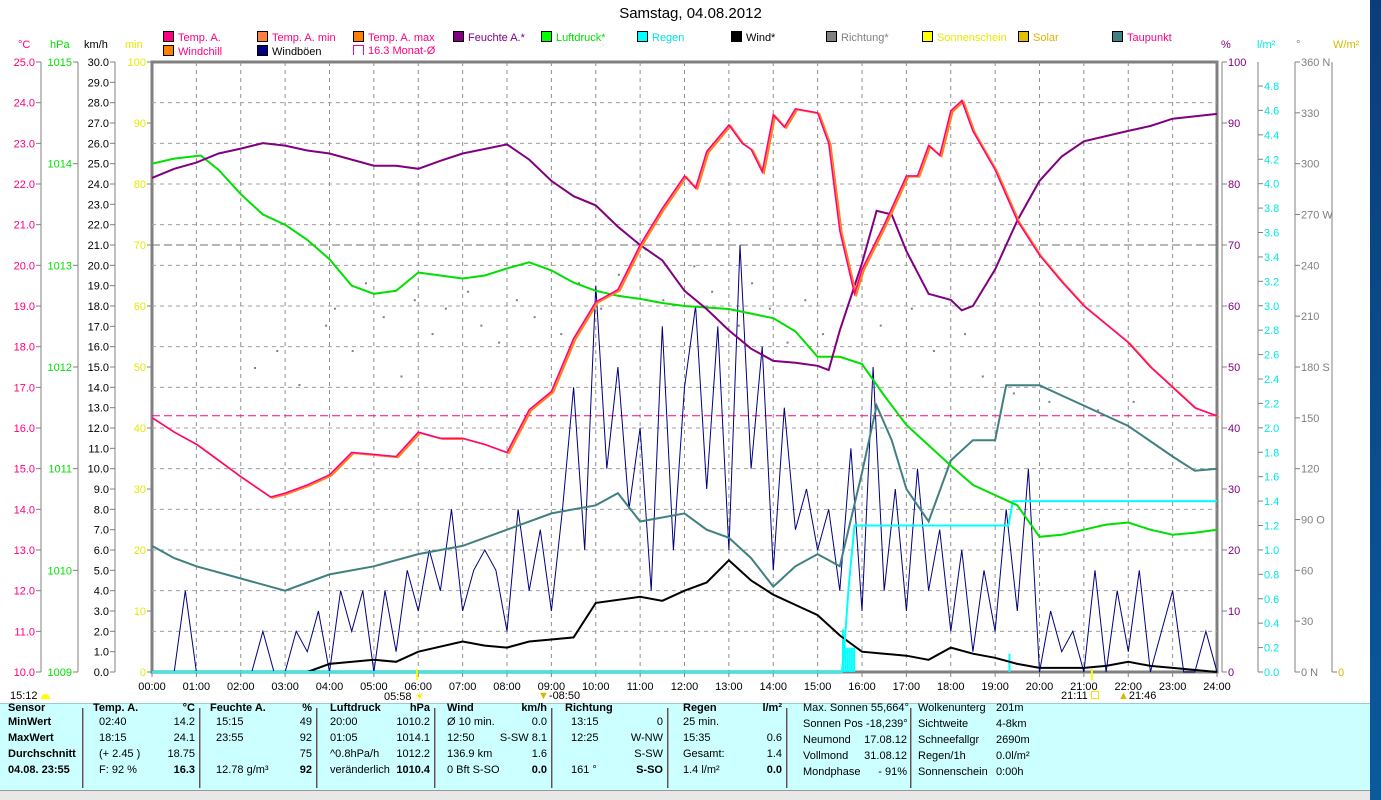  What do you see at coordinates (1310, 114) in the screenshot?
I see `axis-direction-tick-label: 330` at bounding box center [1310, 114].